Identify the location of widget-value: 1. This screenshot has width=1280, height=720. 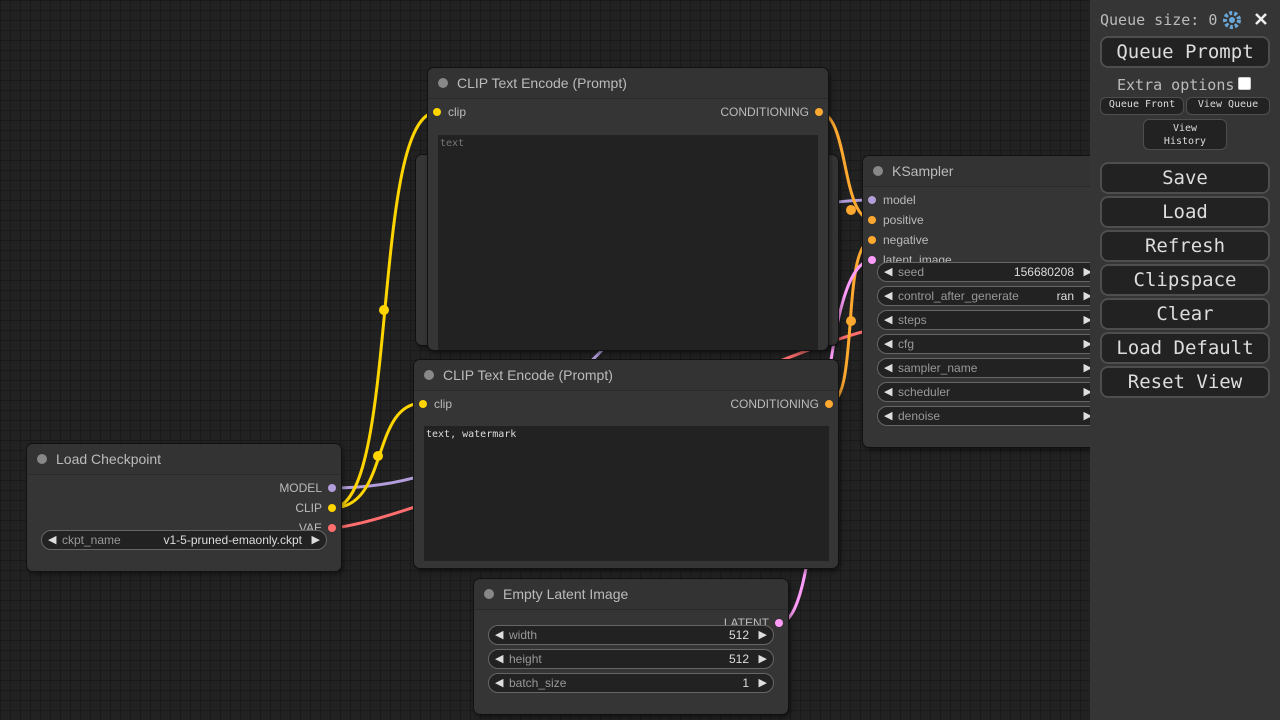
(745, 683).